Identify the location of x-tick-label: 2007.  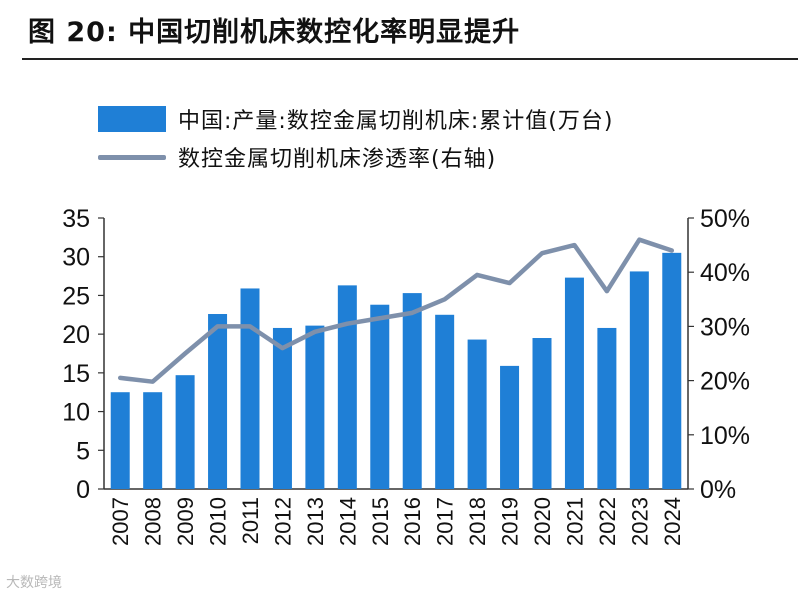
(120, 521).